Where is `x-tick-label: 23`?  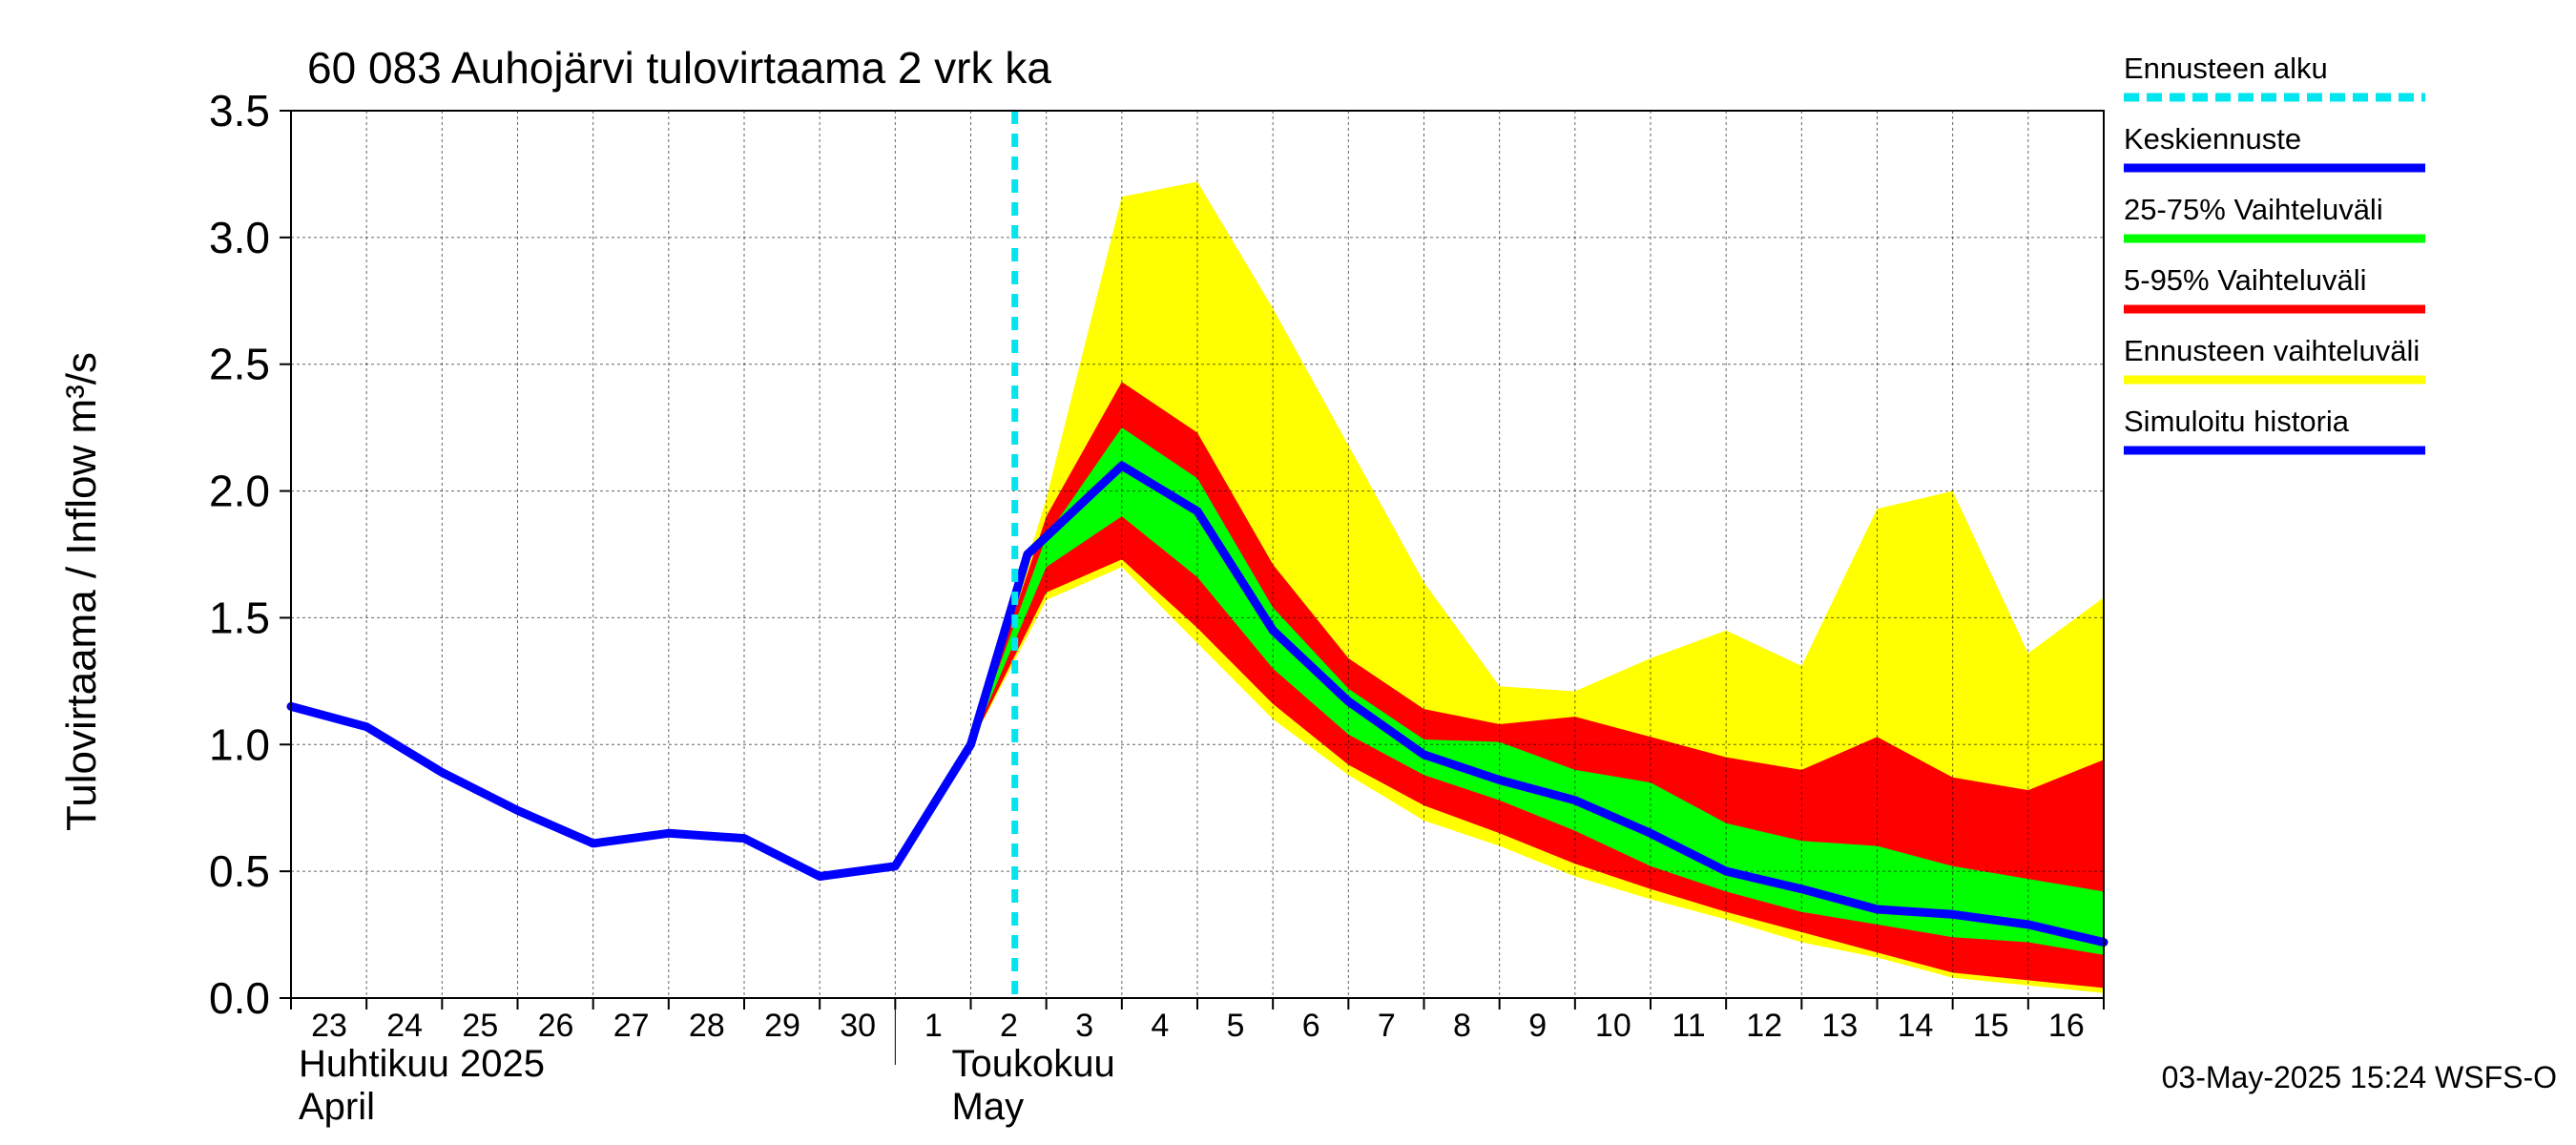 x-tick-label: 23 is located at coordinates (329, 1026).